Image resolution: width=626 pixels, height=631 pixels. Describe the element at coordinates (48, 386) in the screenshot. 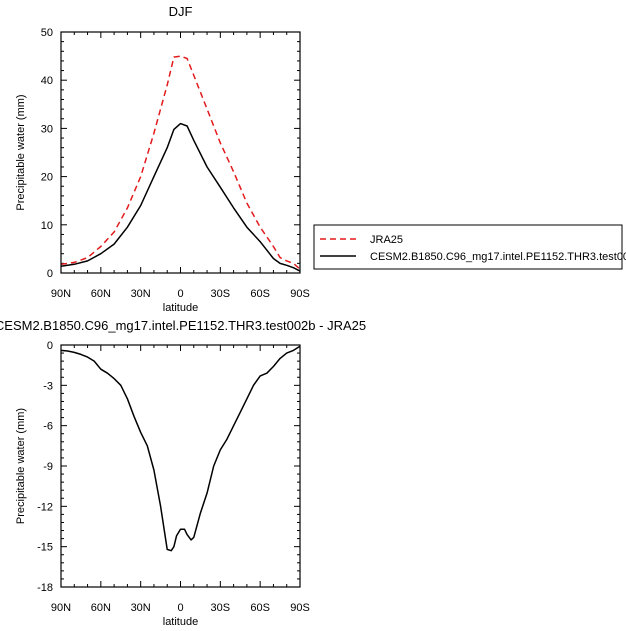

I see `y-tick-label: -3` at that location.